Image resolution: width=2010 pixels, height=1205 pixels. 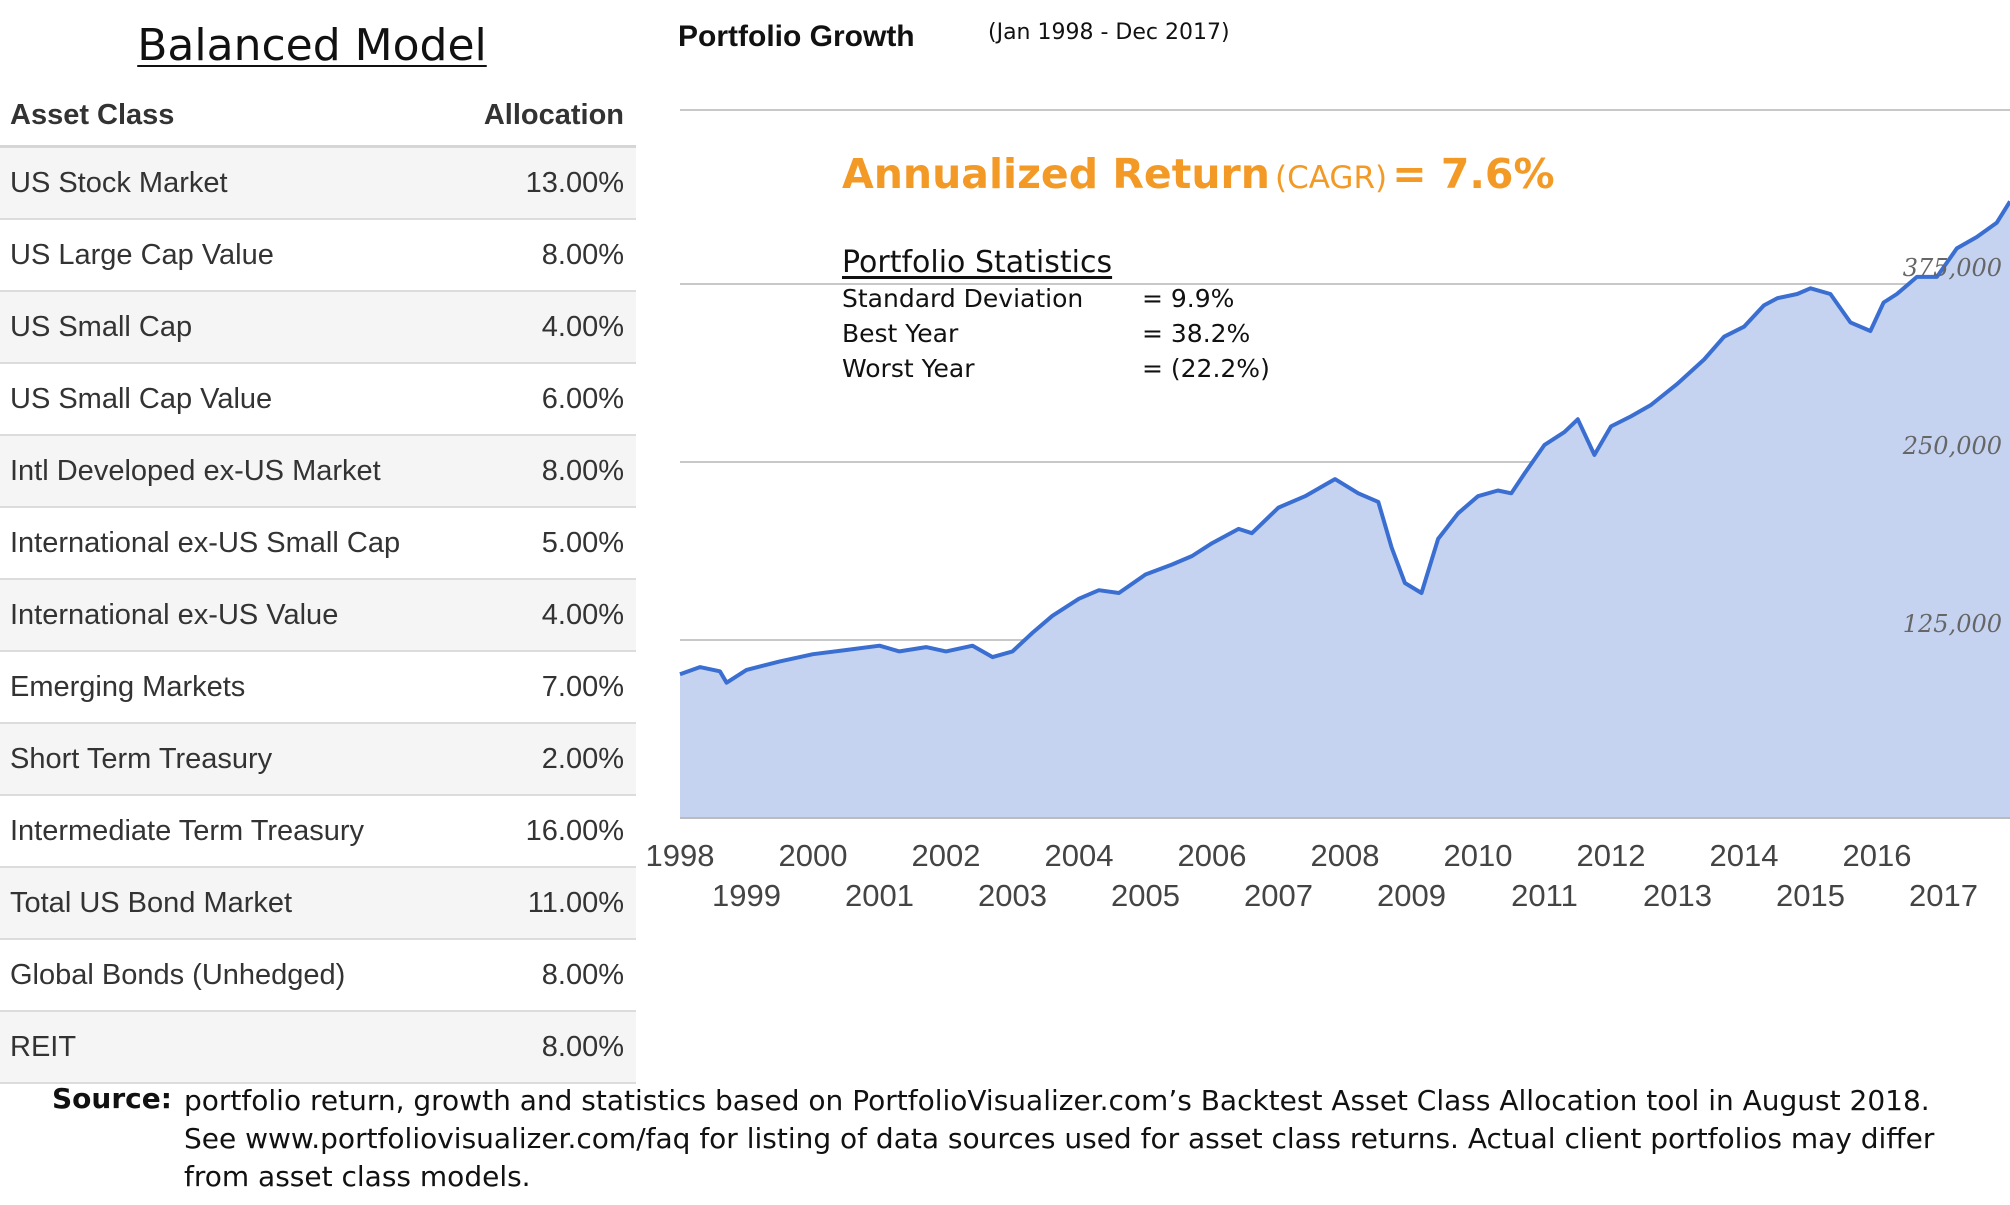 What do you see at coordinates (231, 327) in the screenshot?
I see `asset-class-cell: US Small Cap` at bounding box center [231, 327].